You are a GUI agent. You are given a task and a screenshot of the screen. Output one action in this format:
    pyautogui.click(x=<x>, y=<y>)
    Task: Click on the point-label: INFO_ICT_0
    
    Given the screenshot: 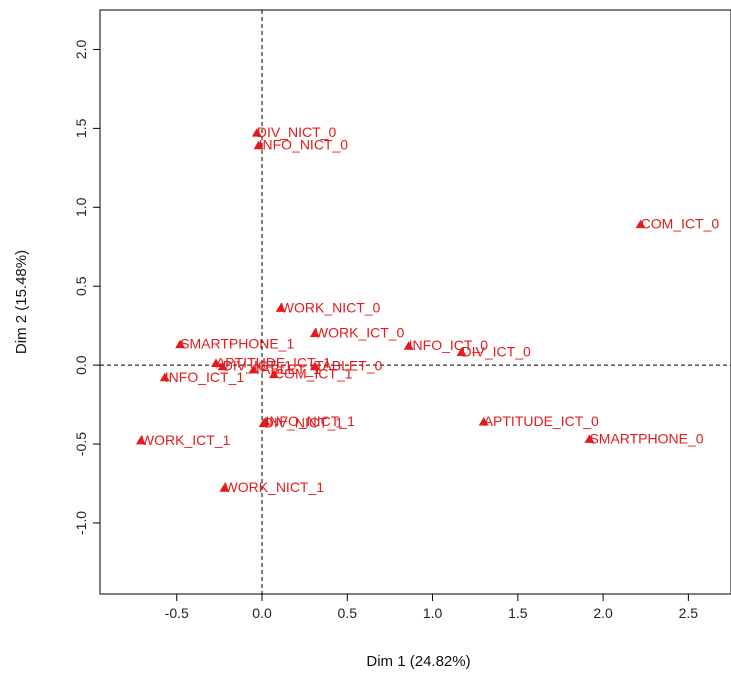 What is the action you would take?
    pyautogui.click(x=449, y=345)
    